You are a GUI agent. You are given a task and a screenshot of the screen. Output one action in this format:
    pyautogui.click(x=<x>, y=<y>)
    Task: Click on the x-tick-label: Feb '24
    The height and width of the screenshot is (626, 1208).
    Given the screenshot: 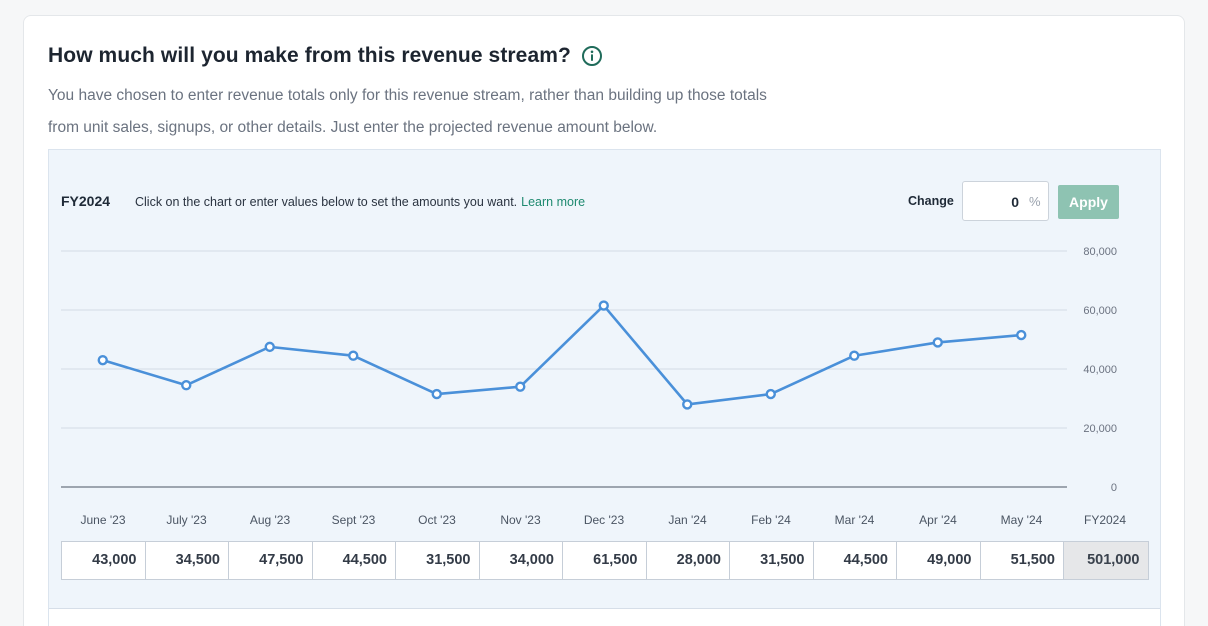 What is the action you would take?
    pyautogui.click(x=771, y=520)
    